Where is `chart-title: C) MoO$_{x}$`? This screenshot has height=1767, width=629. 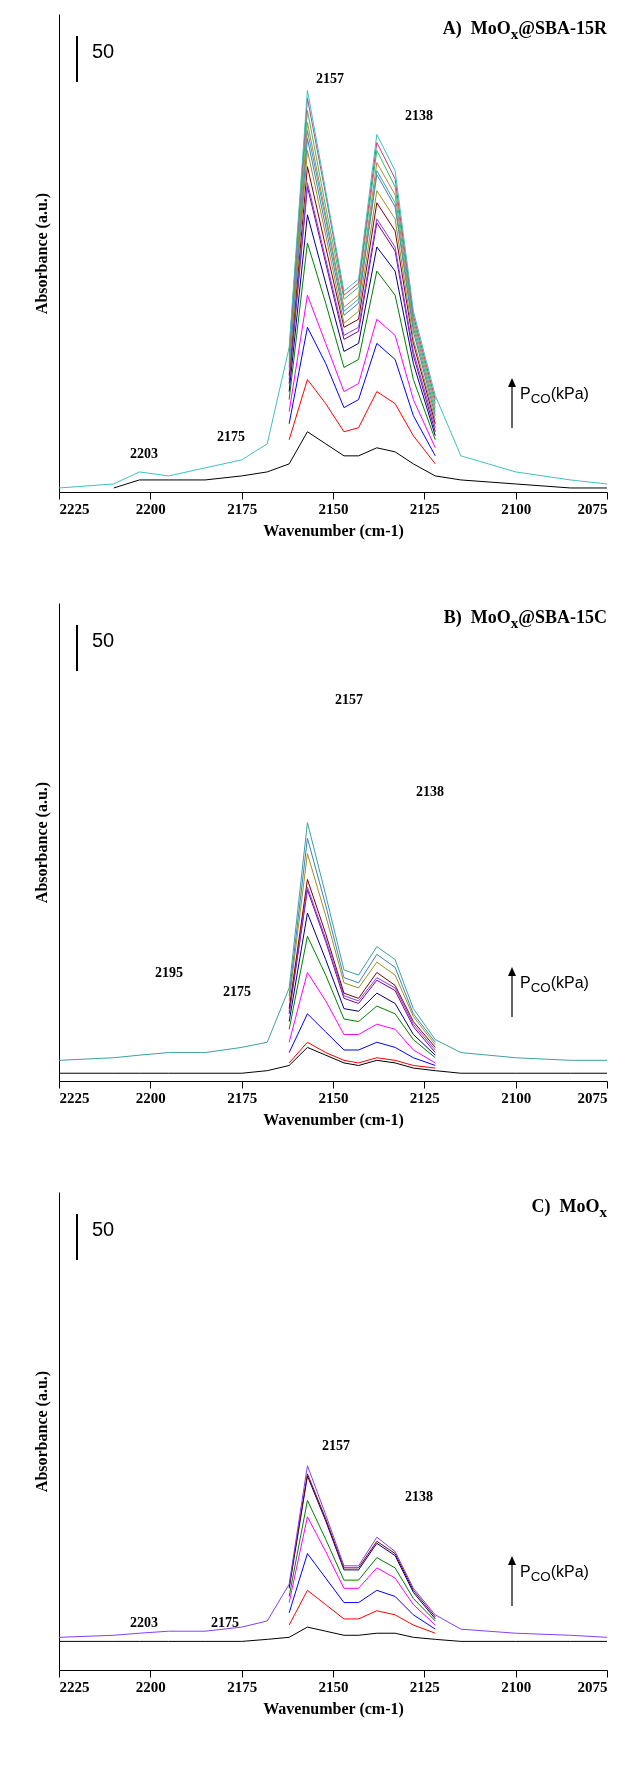 chart-title: C) MoO$_{x}$ is located at coordinates (569, 1208).